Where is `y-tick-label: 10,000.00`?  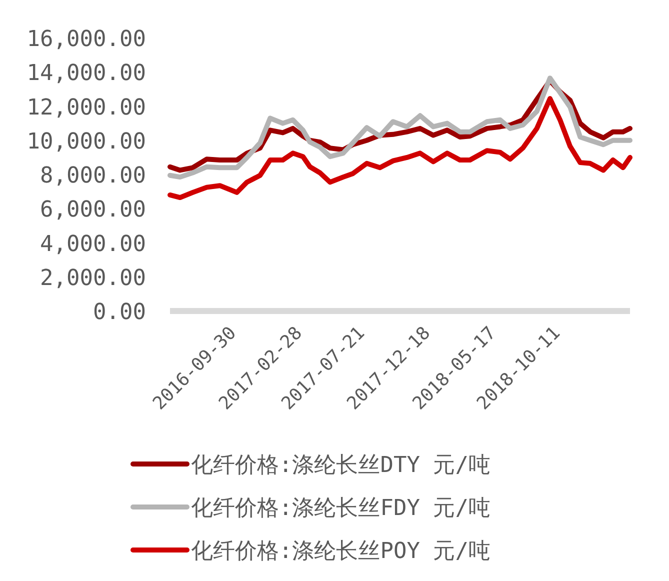
y-tick-label: 10,000.00 is located at coordinates (86, 141).